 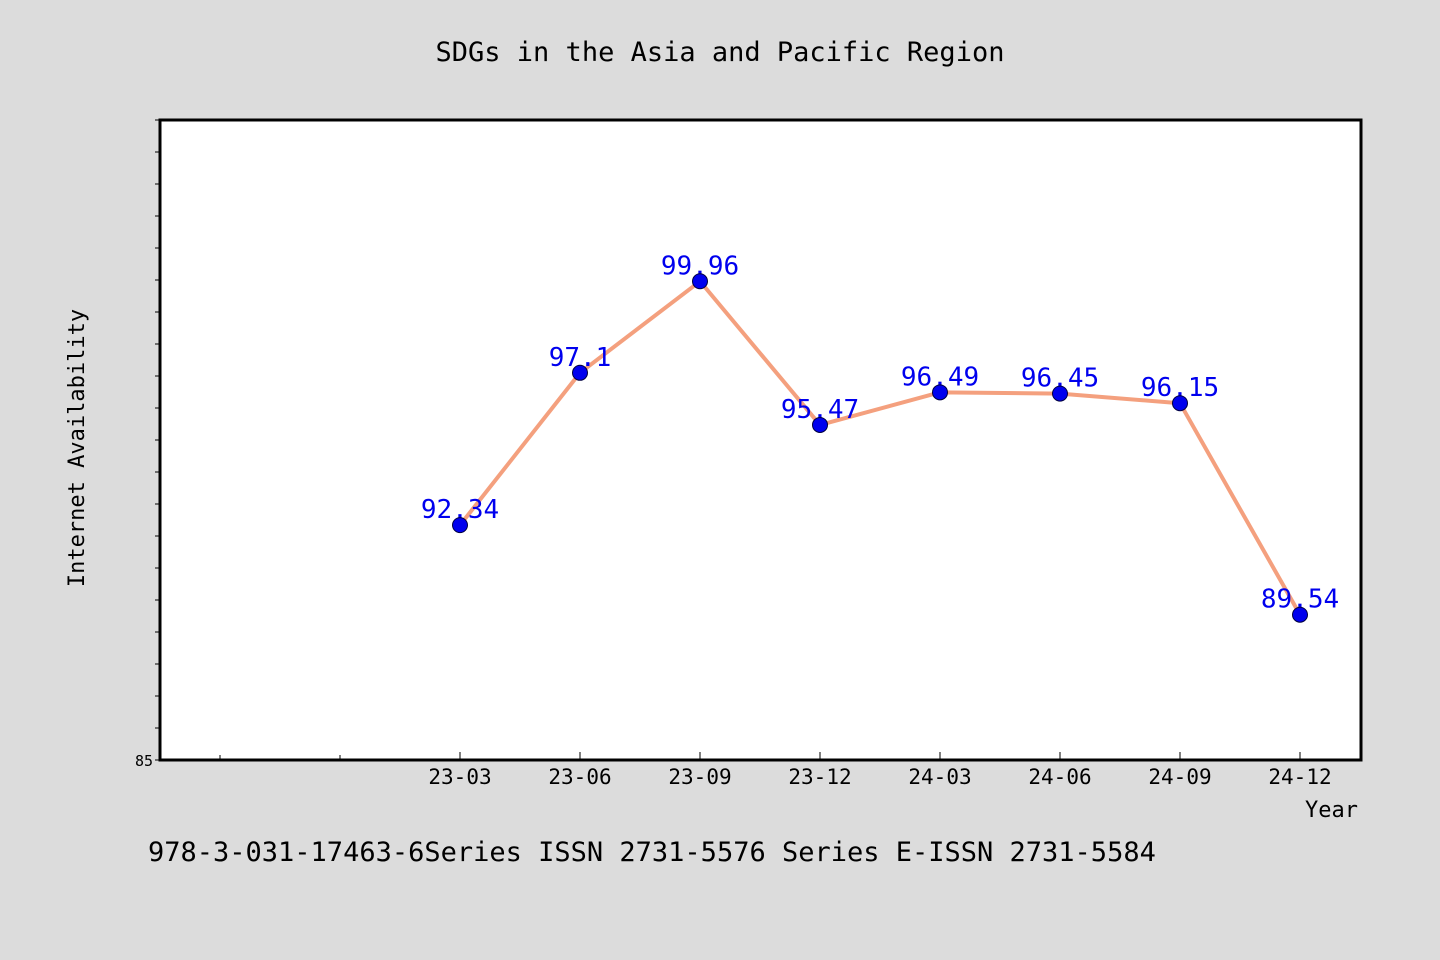 What do you see at coordinates (1331, 810) in the screenshot?
I see `x-axis-label: Year` at bounding box center [1331, 810].